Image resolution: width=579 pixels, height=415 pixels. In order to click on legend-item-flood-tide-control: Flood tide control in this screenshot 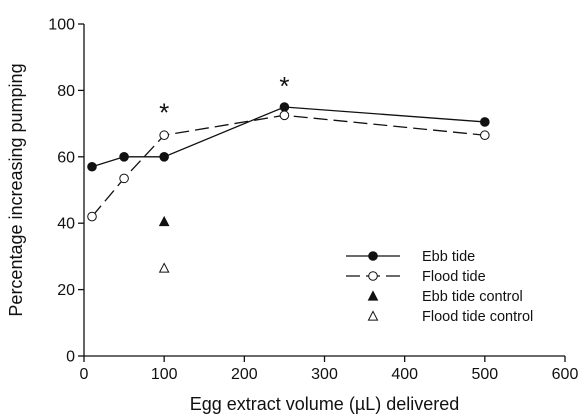, I will do `click(450, 317)`.